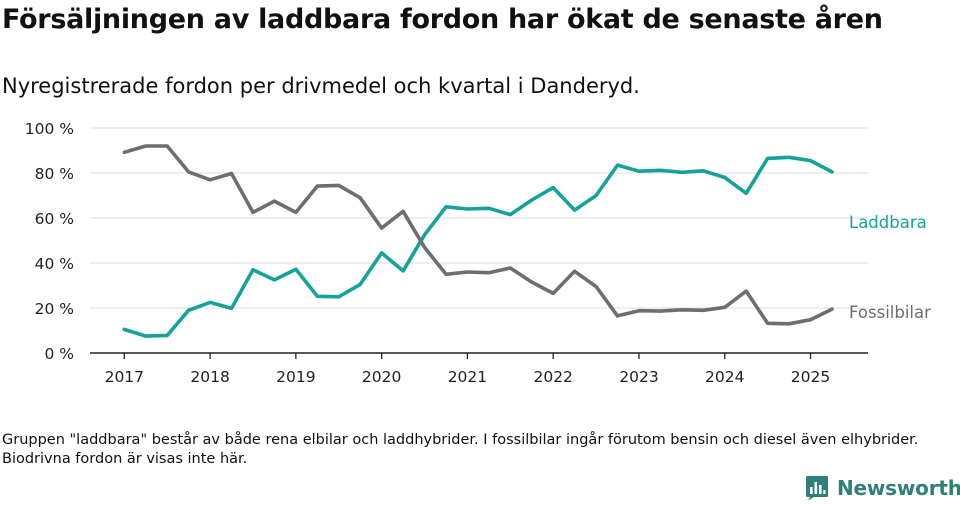  I want to click on x-tick-label: 2020, so click(381, 377).